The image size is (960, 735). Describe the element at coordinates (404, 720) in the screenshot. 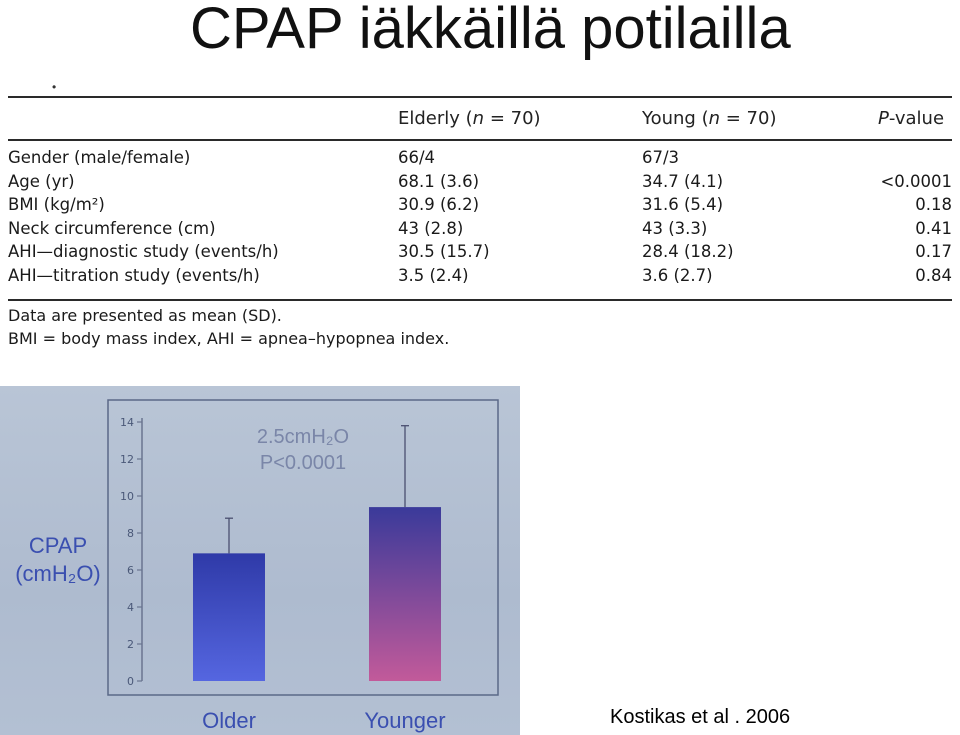

I see `x-category-label: Younger` at that location.